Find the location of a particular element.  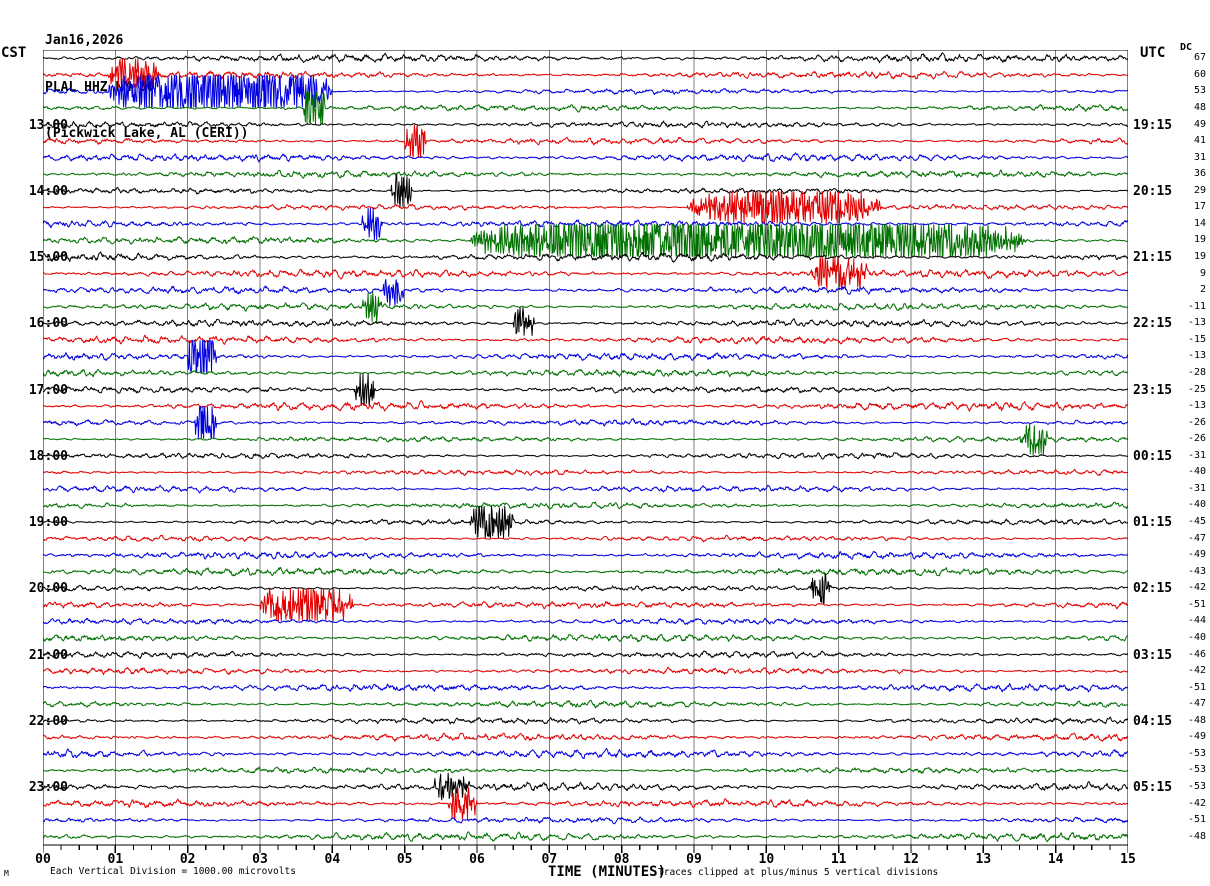

cst-time-label: 18:00 is located at coordinates (48, 456).